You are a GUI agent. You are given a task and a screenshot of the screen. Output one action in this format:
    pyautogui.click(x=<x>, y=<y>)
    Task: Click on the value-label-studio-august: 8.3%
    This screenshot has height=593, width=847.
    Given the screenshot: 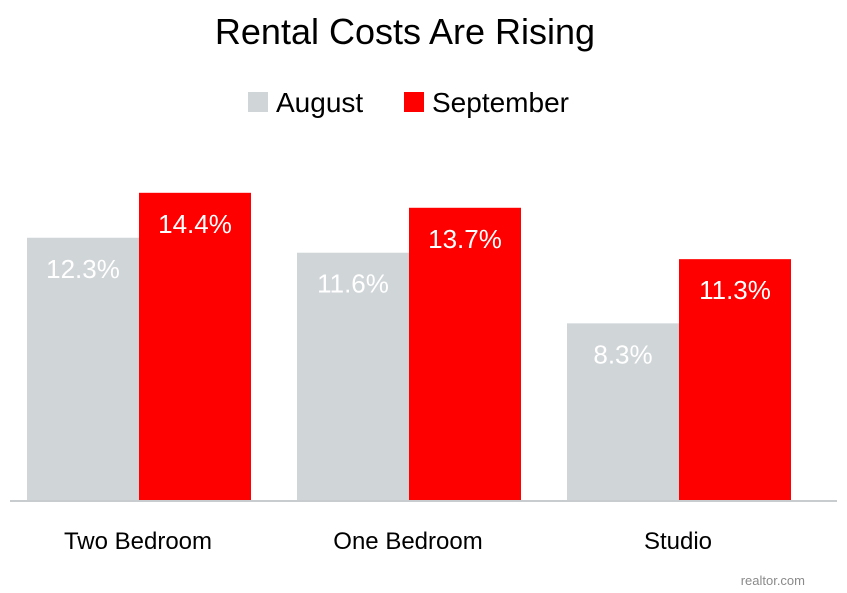 What is the action you would take?
    pyautogui.click(x=622, y=354)
    